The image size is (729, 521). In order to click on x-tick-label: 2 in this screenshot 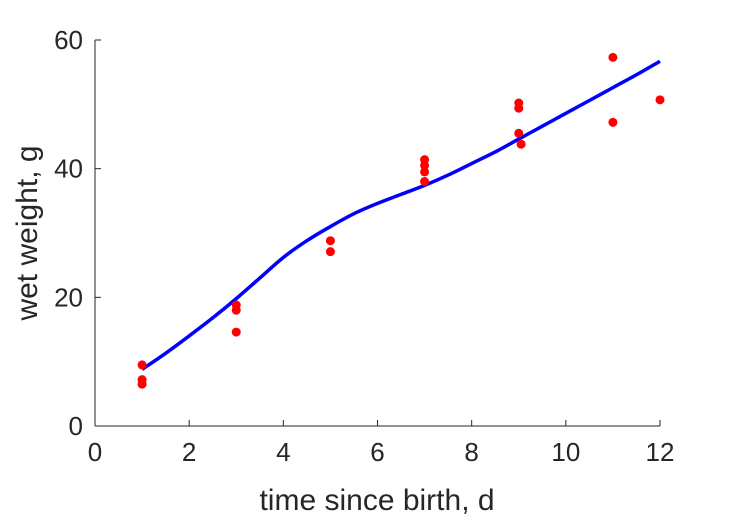, I will do `click(189, 452)`.